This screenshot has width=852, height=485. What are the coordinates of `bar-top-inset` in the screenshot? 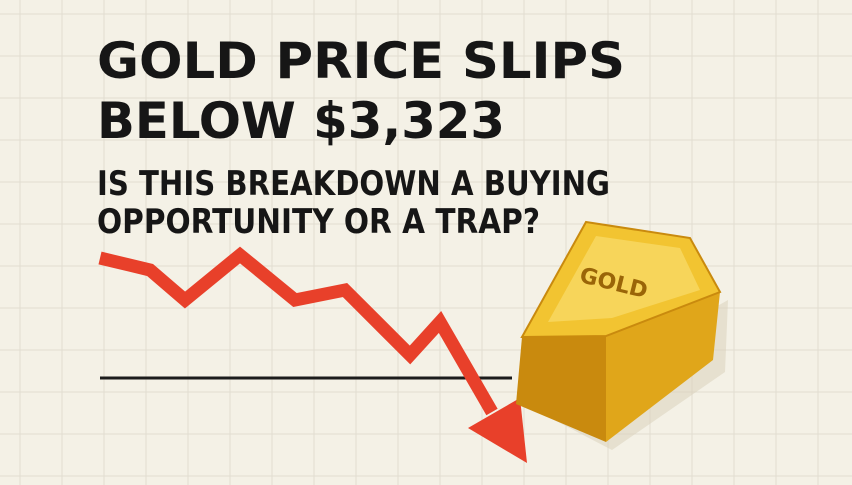 It's located at (624, 279).